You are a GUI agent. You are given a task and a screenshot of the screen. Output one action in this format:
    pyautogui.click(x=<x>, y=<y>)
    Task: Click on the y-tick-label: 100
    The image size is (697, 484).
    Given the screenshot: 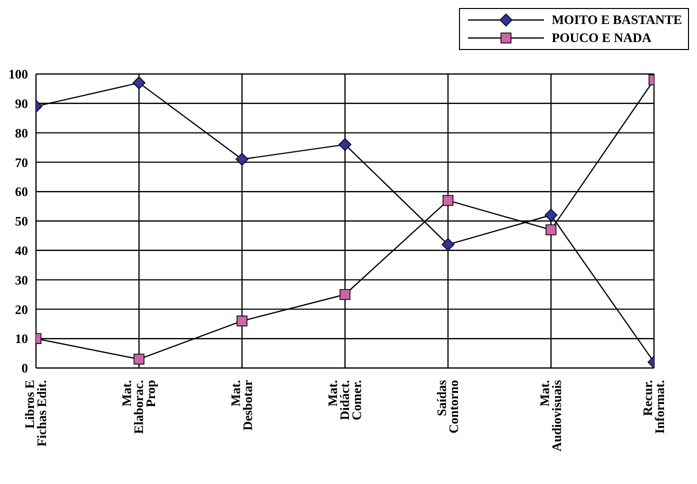 What is the action you would take?
    pyautogui.click(x=18, y=74)
    